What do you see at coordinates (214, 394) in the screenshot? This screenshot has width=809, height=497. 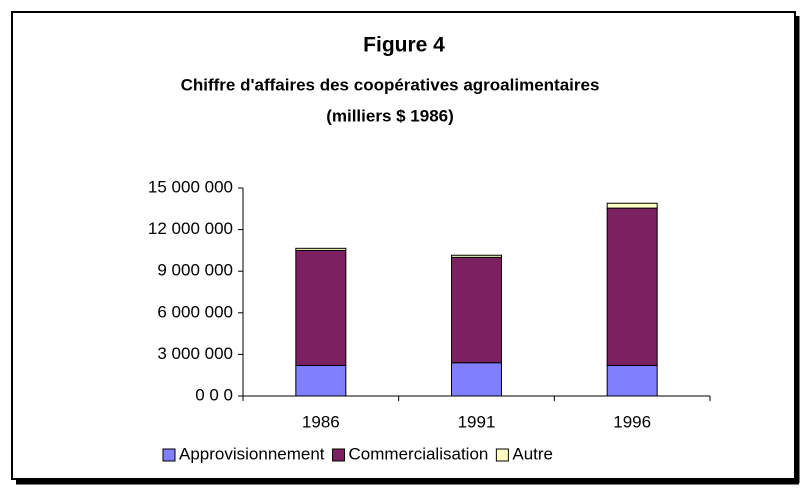 I see `y-tick-label: 0 0 0` at bounding box center [214, 394].